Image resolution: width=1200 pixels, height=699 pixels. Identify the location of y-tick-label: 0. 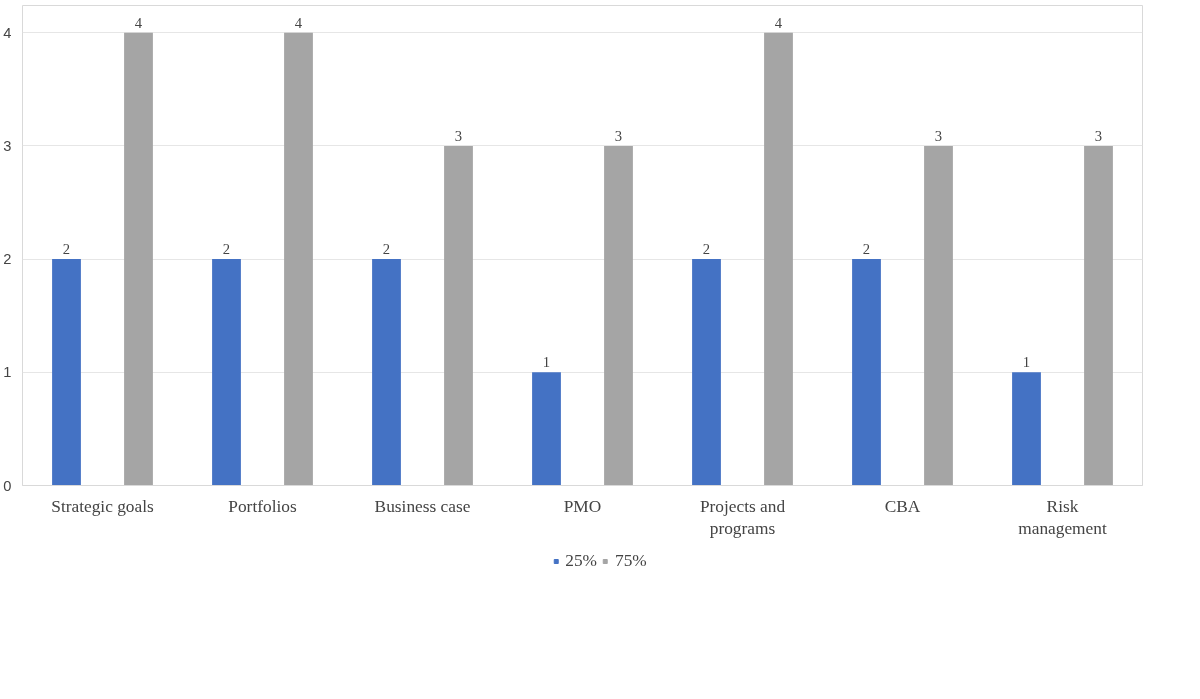
(7, 485).